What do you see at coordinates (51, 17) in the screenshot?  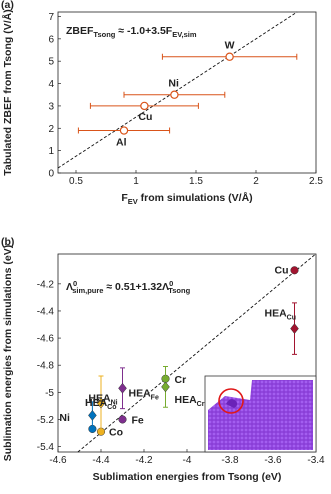 I see `y-tick-label: 7` at bounding box center [51, 17].